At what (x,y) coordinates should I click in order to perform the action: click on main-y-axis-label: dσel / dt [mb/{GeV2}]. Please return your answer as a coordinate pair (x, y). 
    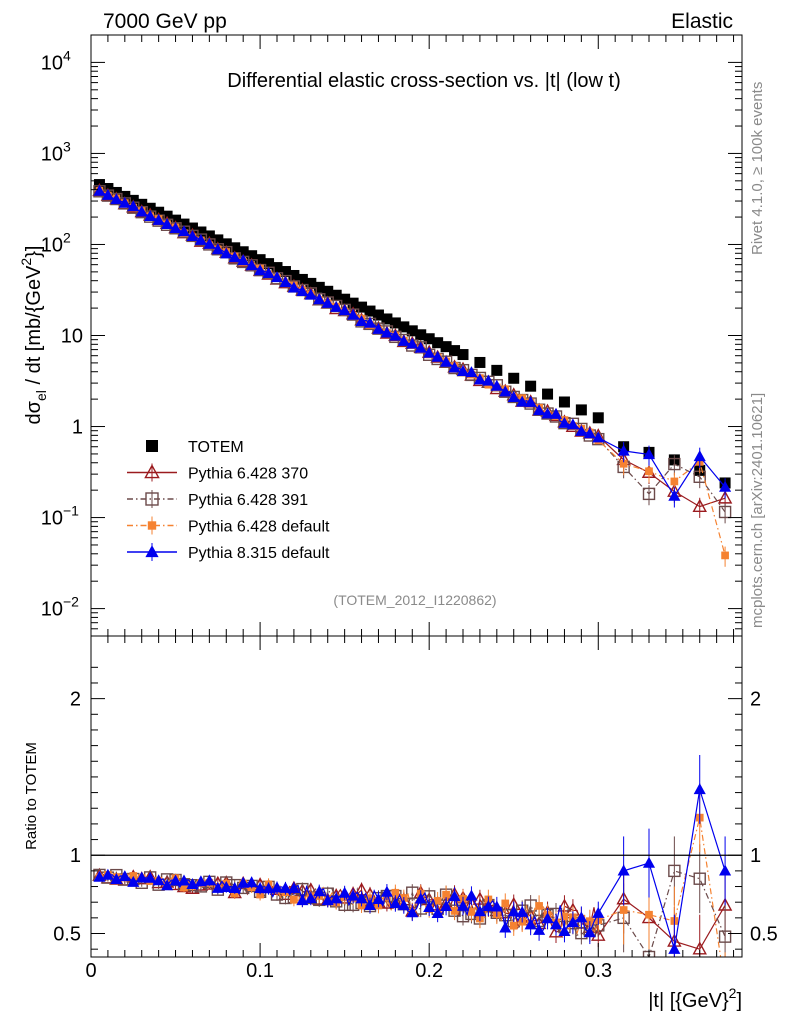
    Looking at the image, I should click on (33, 335).